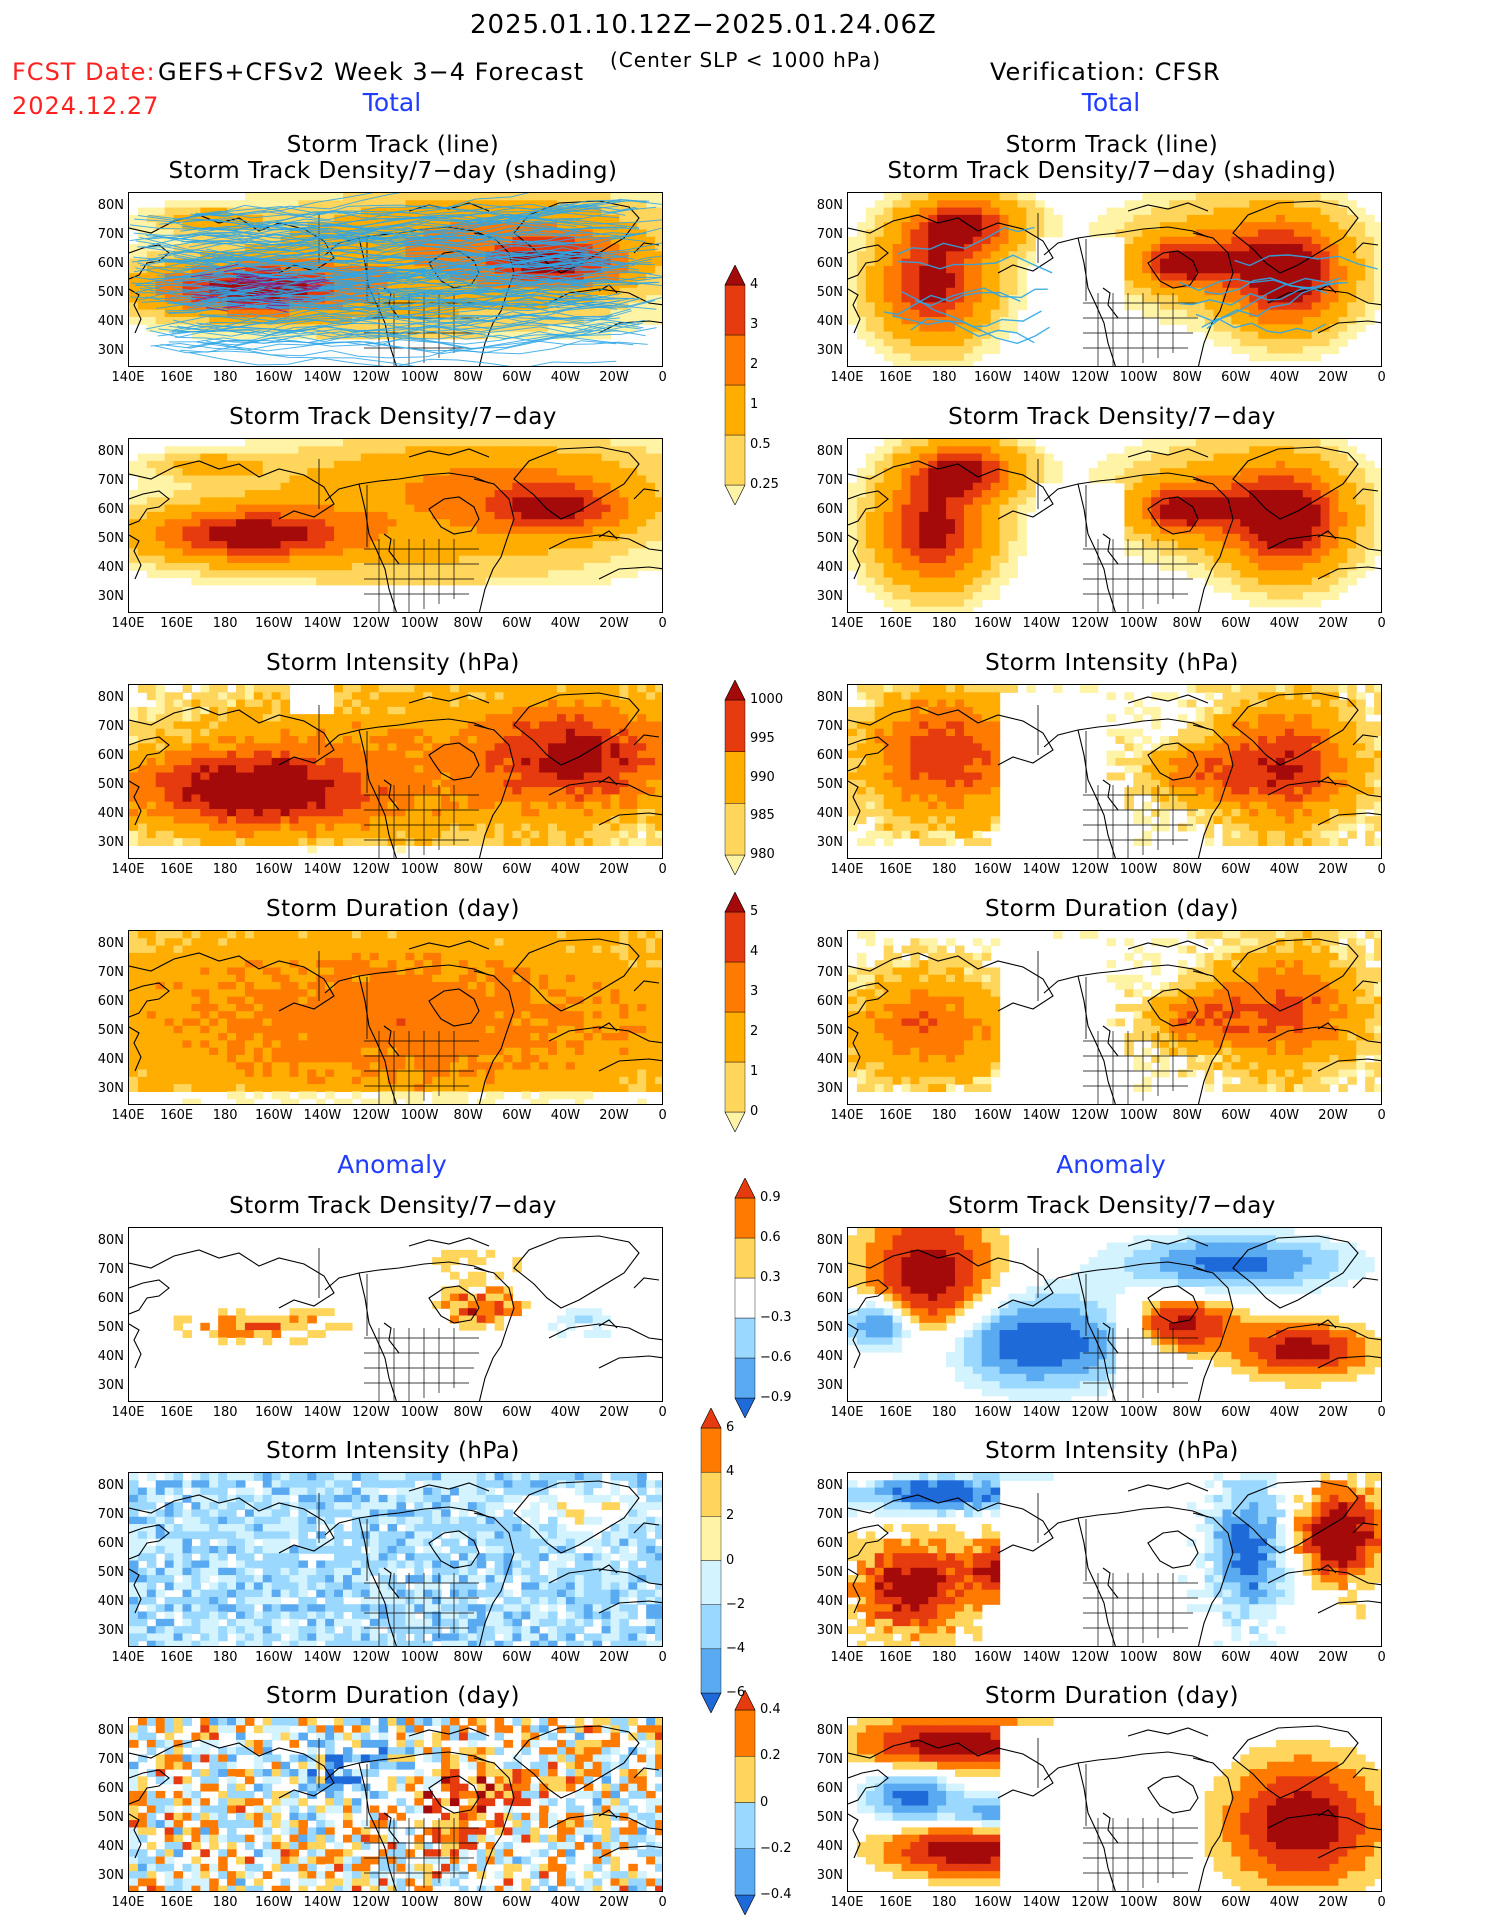 This screenshot has width=1487, height=1925. I want to click on colorbar-intensity-anom, so click(711, 1562).